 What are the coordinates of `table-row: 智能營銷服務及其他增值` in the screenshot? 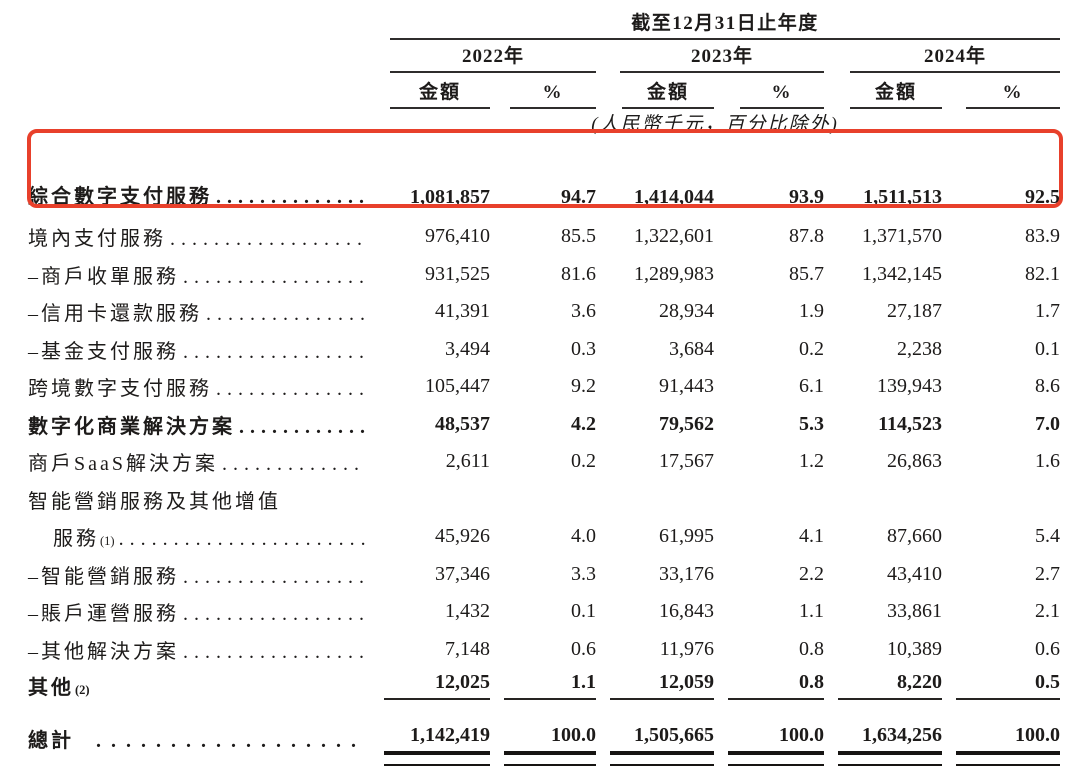 It's located at (544, 500).